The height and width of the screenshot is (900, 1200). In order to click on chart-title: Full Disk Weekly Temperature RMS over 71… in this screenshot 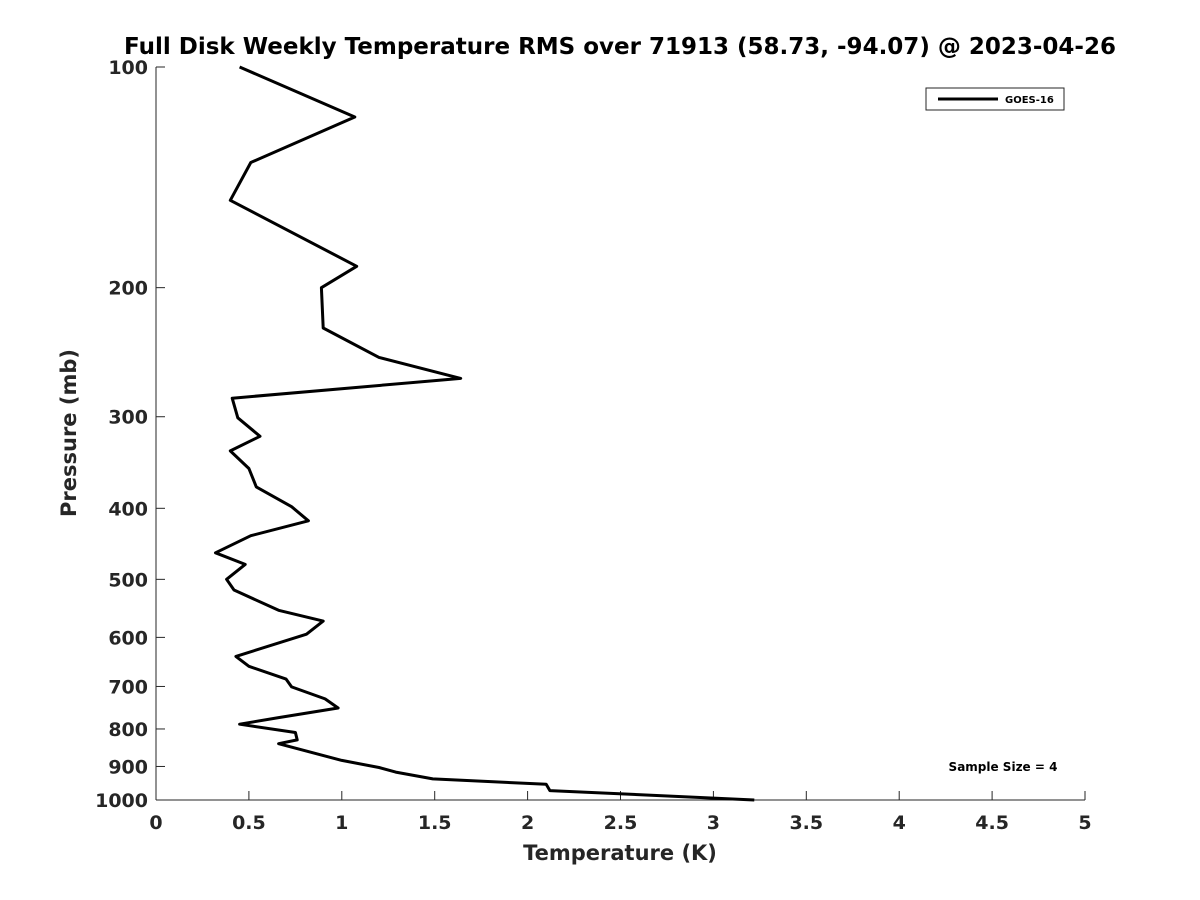, I will do `click(620, 47)`.